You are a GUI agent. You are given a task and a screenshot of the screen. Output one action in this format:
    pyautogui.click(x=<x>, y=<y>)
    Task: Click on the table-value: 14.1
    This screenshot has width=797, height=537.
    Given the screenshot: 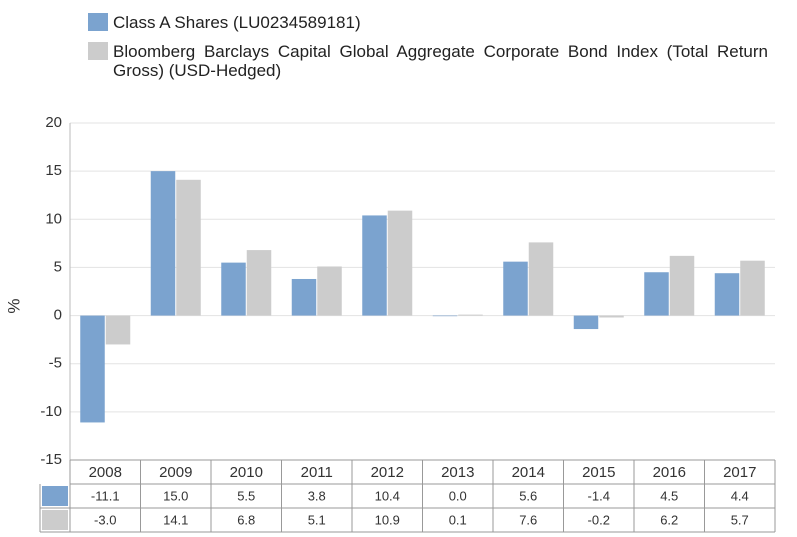 What is the action you would take?
    pyautogui.click(x=175, y=519)
    